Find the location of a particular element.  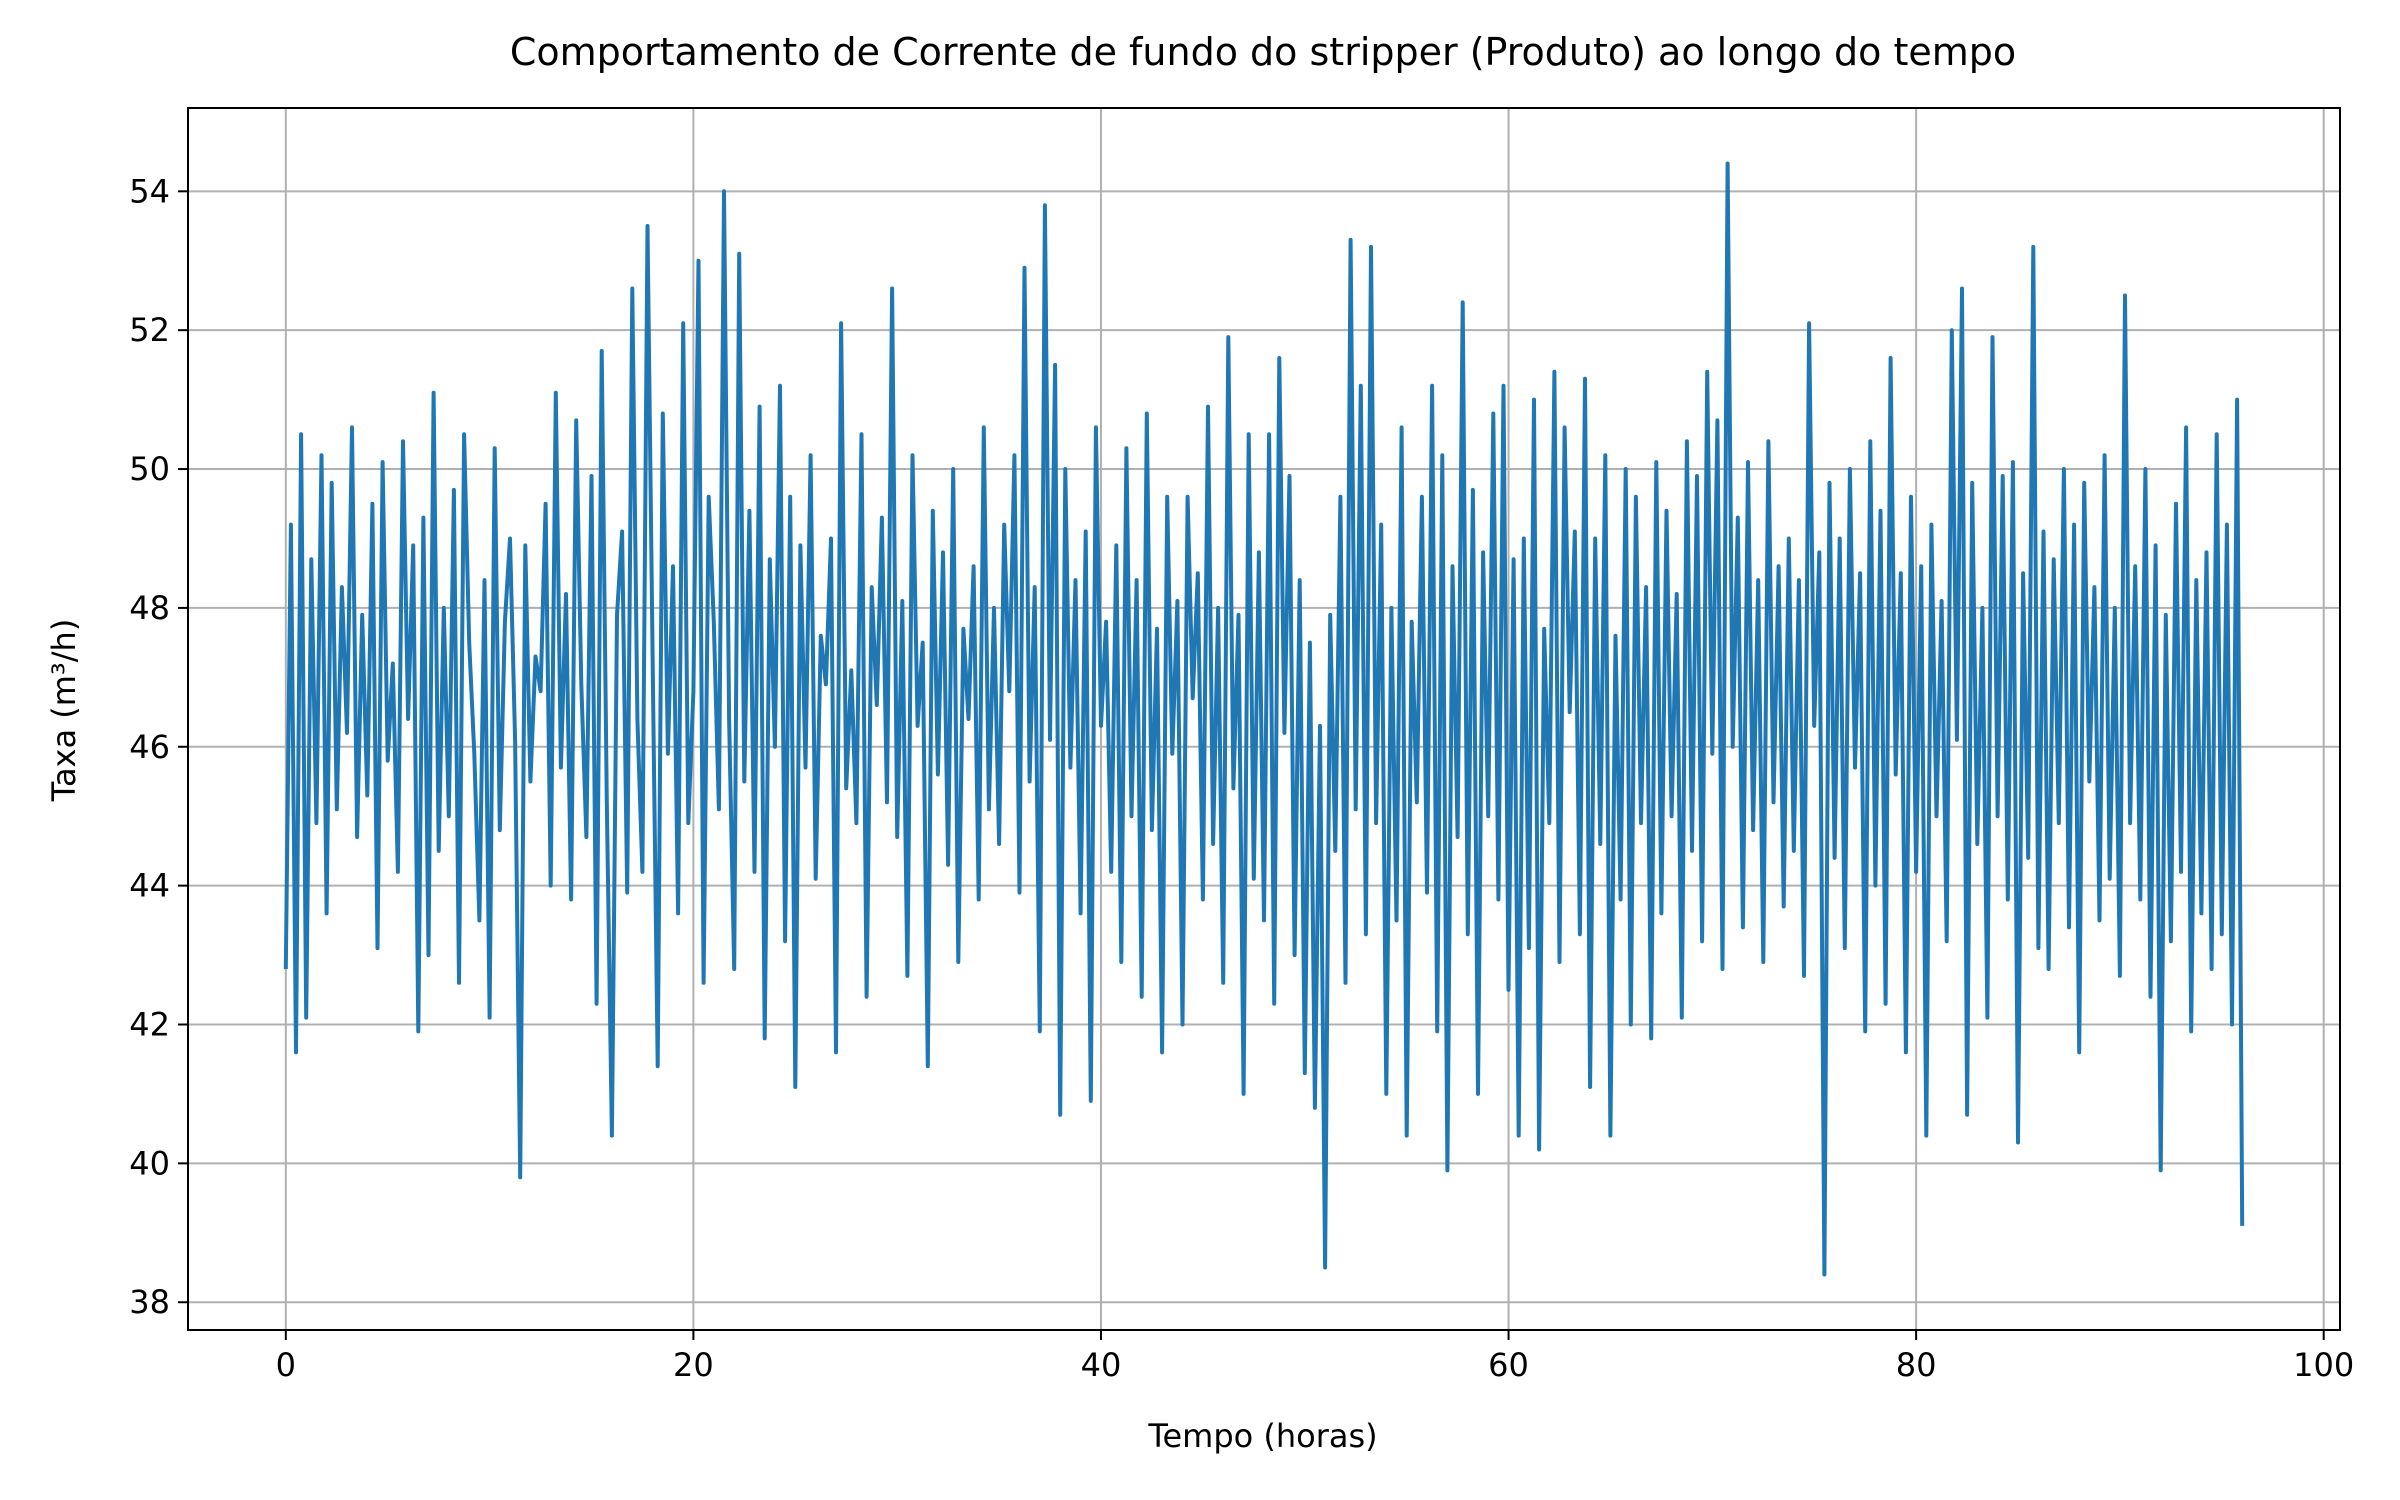

y-tick-label: 50 is located at coordinates (149, 469).